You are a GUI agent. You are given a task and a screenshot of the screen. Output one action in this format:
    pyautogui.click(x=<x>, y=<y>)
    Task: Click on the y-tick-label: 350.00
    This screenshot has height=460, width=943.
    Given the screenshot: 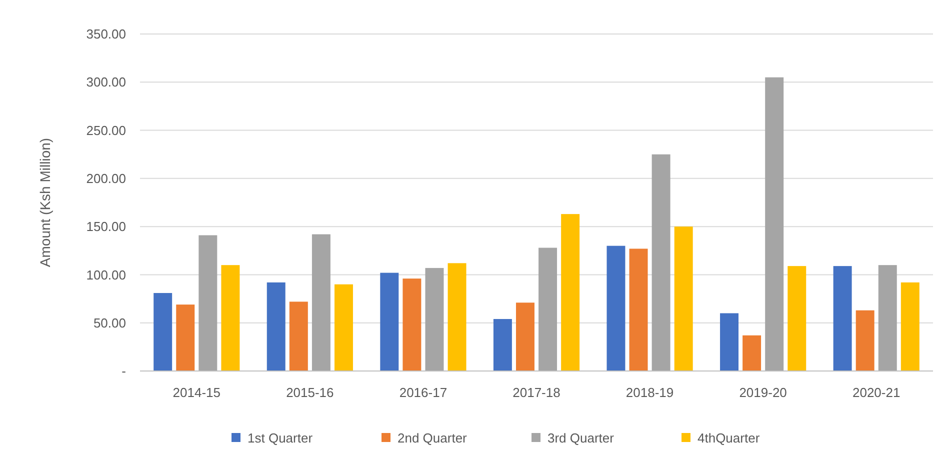 What is the action you would take?
    pyautogui.click(x=106, y=34)
    